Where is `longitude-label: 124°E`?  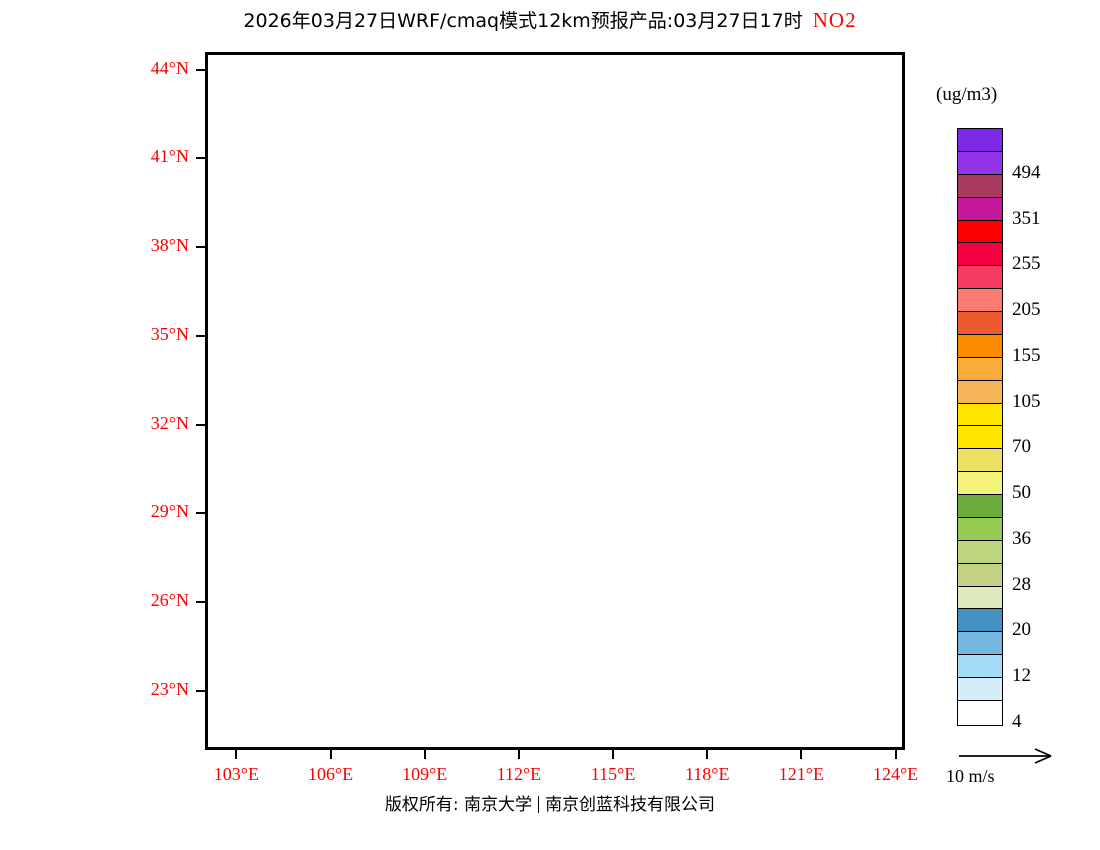
longitude-label: 124°E is located at coordinates (895, 774).